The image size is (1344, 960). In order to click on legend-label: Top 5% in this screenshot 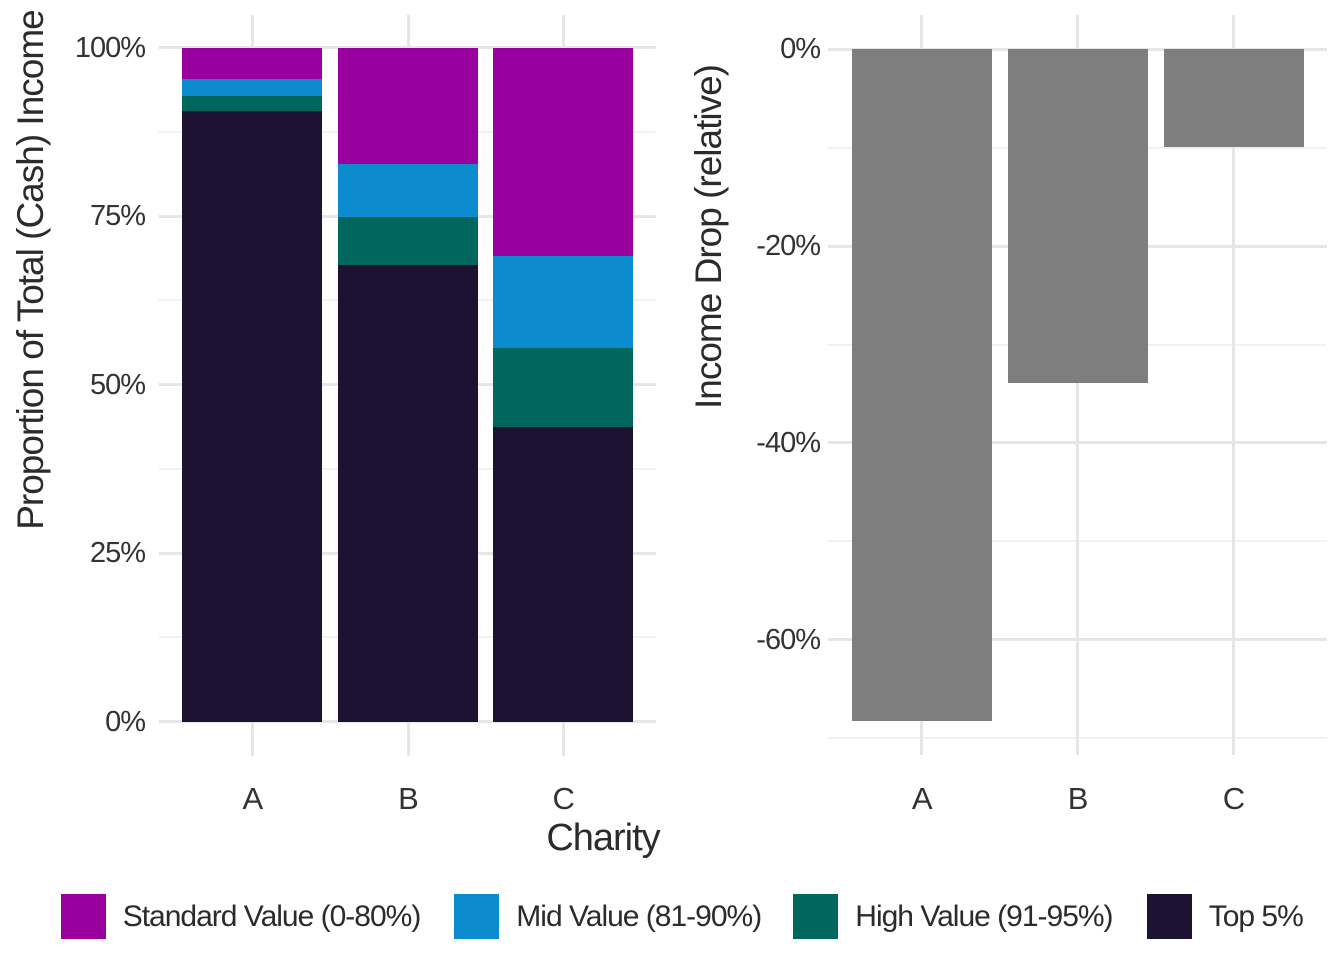, I will do `click(1256, 916)`.